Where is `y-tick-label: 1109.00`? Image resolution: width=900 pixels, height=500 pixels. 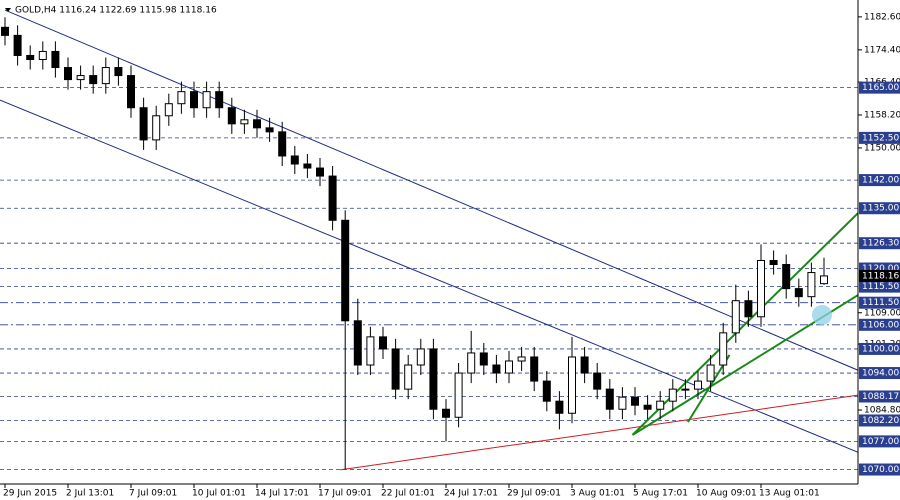
y-tick-label: 1109.00 is located at coordinates (882, 313).